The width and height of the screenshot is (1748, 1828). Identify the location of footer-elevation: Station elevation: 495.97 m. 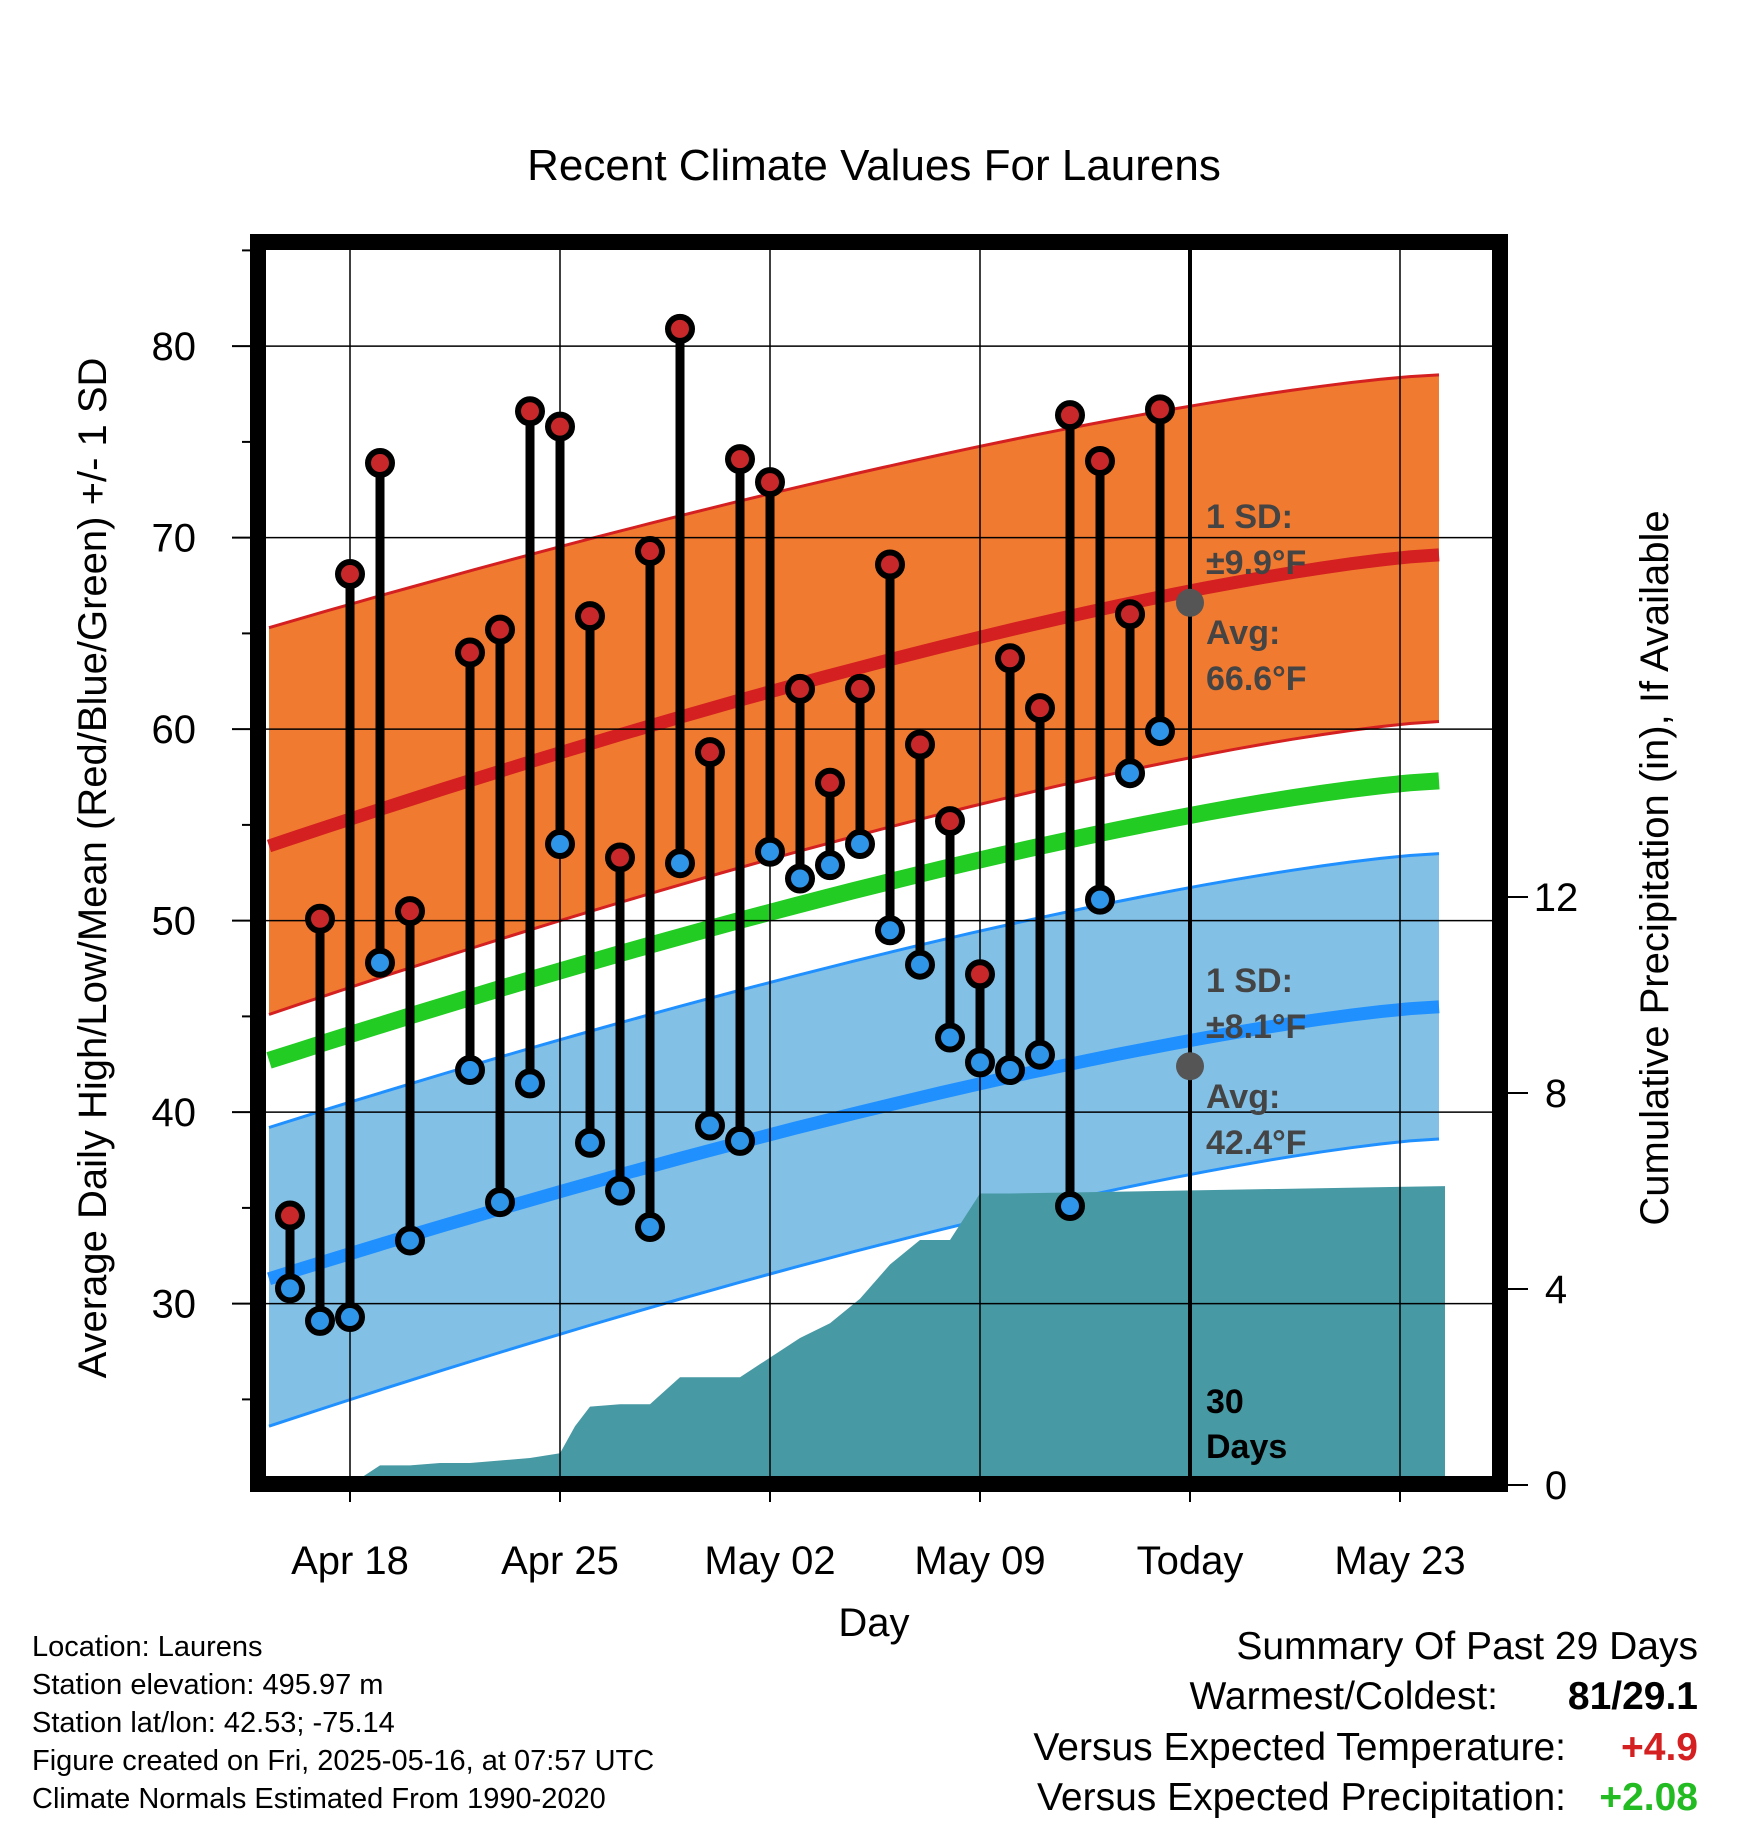
(208, 1685).